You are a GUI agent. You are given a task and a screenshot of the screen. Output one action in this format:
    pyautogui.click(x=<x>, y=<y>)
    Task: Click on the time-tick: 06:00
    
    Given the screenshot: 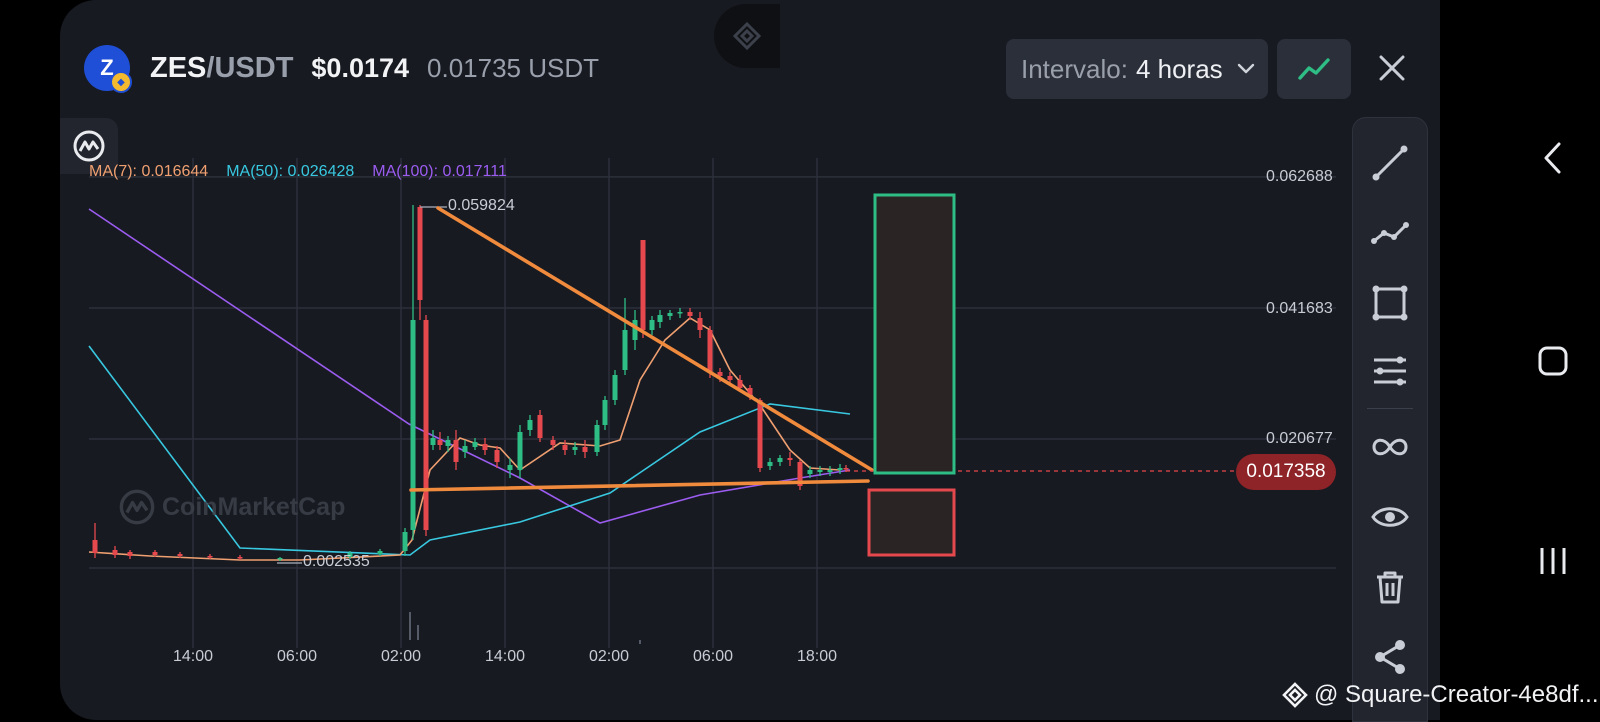 What is the action you would take?
    pyautogui.click(x=713, y=656)
    